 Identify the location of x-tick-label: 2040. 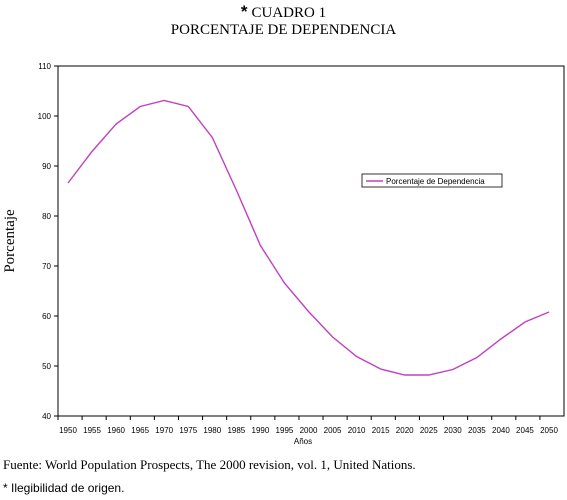
(501, 430).